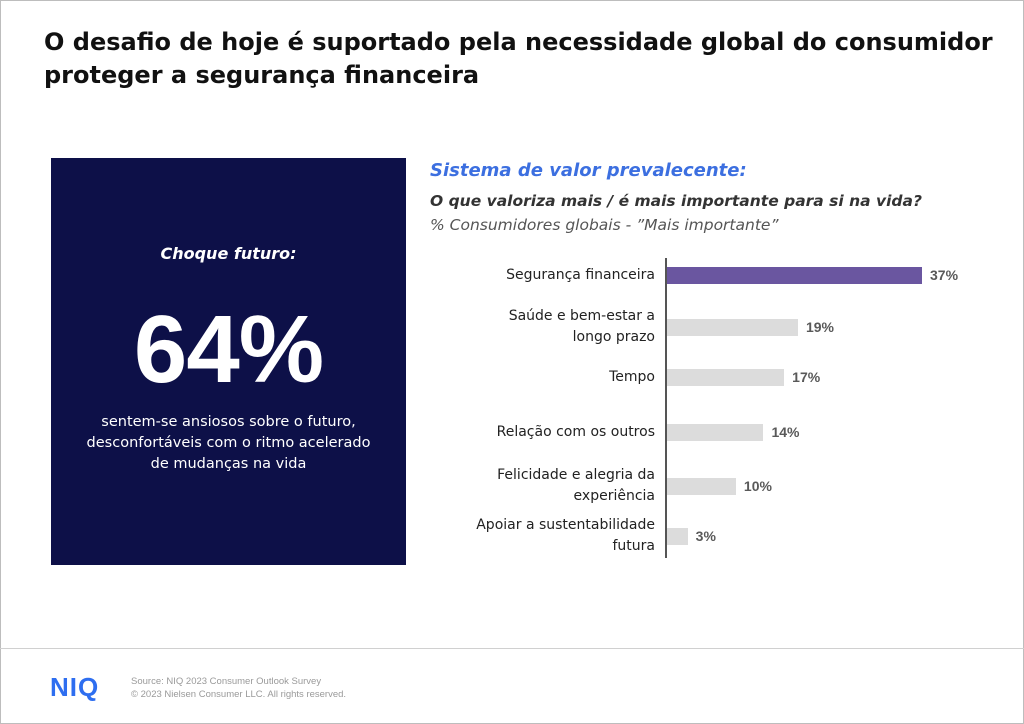 The height and width of the screenshot is (724, 1024). I want to click on category-label: Segurança financeira, so click(540, 275).